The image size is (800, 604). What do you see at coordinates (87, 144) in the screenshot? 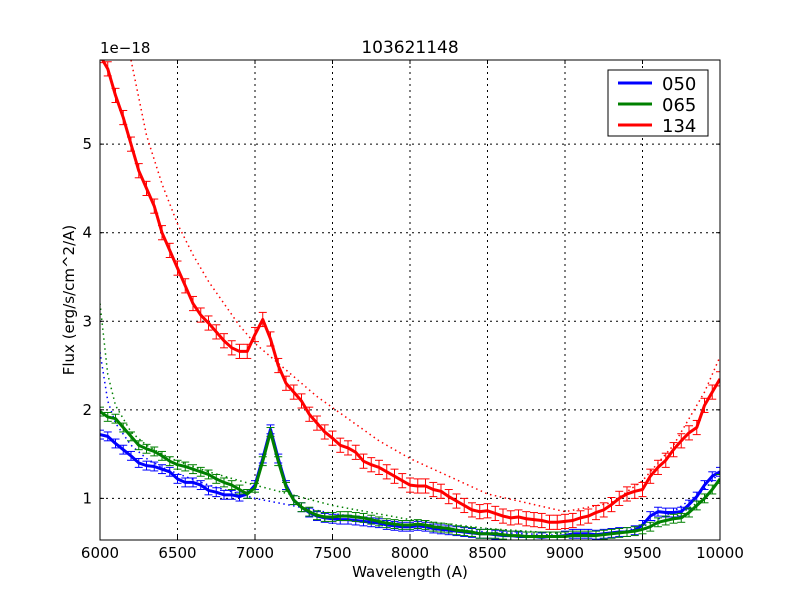
I see `y-tick-label: 5` at bounding box center [87, 144].